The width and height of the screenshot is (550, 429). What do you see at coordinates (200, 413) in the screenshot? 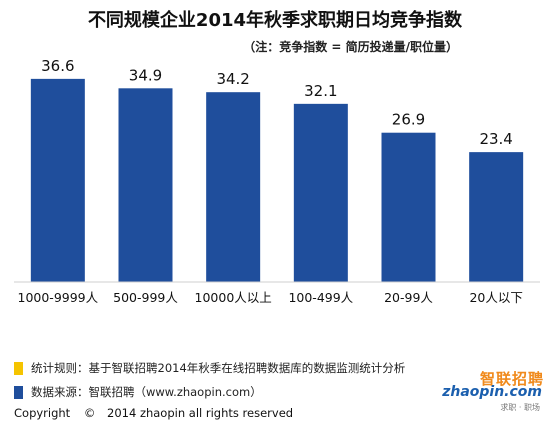
I see `copyright-text: 2014 zhaopin all rights reserved` at bounding box center [200, 413].